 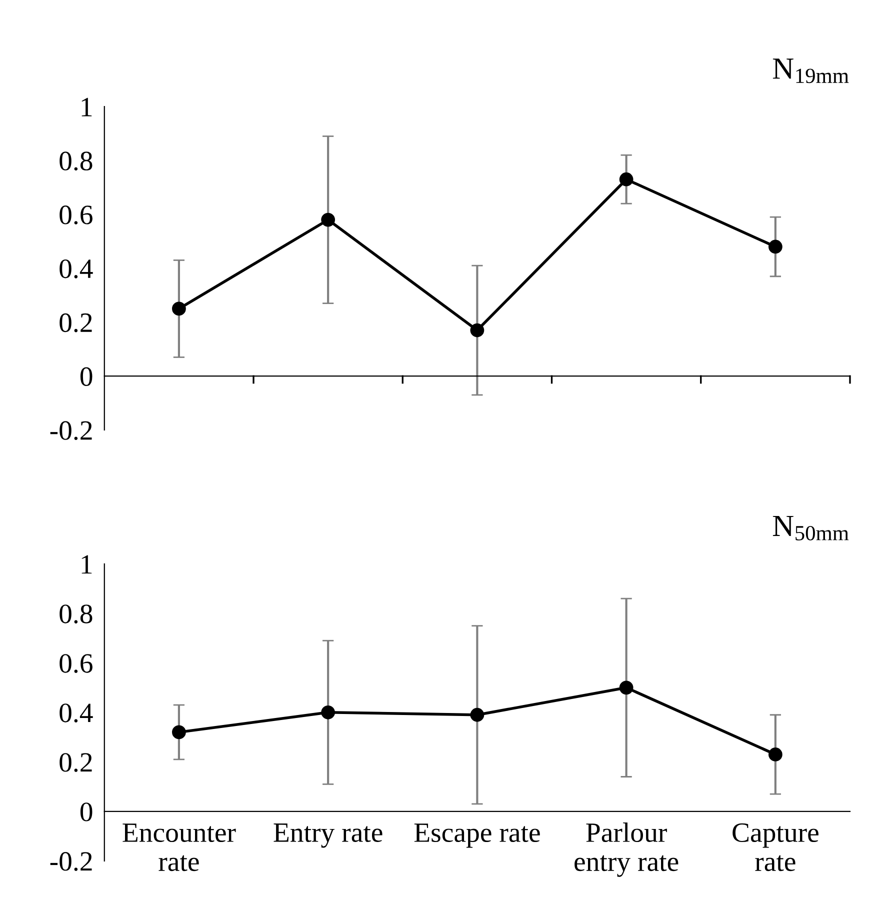 What do you see at coordinates (179, 848) in the screenshot?
I see `x-tick-label: Encounter rate` at bounding box center [179, 848].